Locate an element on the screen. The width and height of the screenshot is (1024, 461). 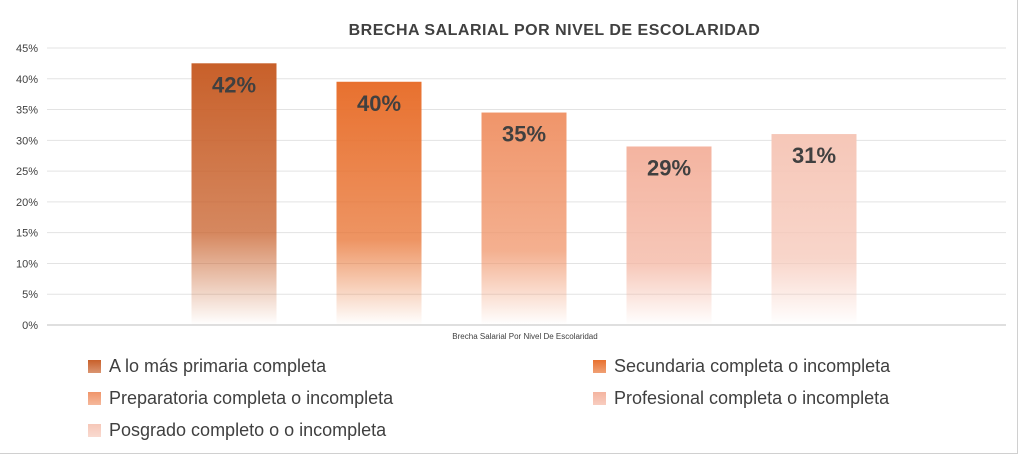
legend-item: Posgrado completo o o incompleta is located at coordinates (237, 430).